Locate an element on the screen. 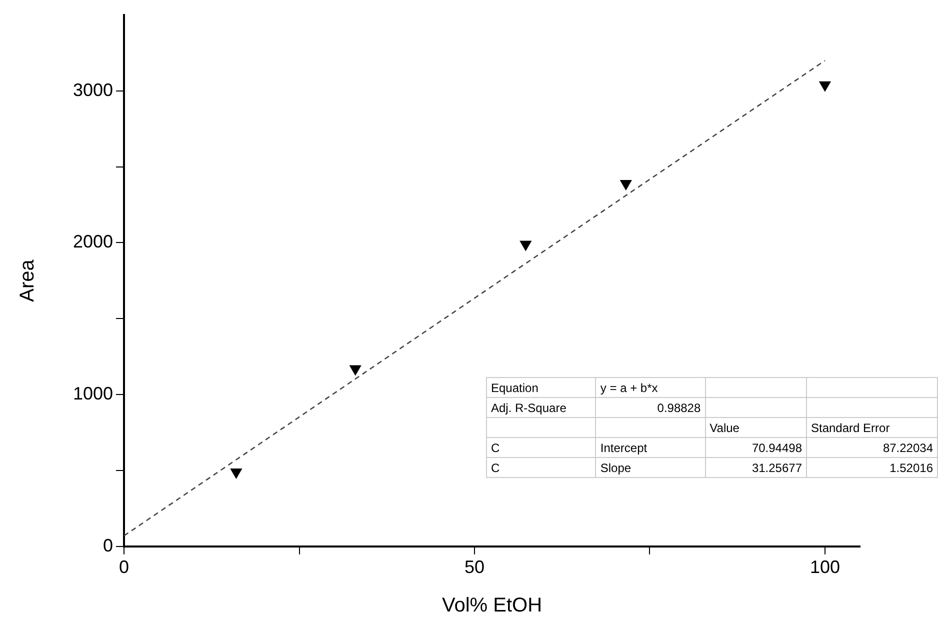  y-tick-label: 0 is located at coordinates (108, 545).